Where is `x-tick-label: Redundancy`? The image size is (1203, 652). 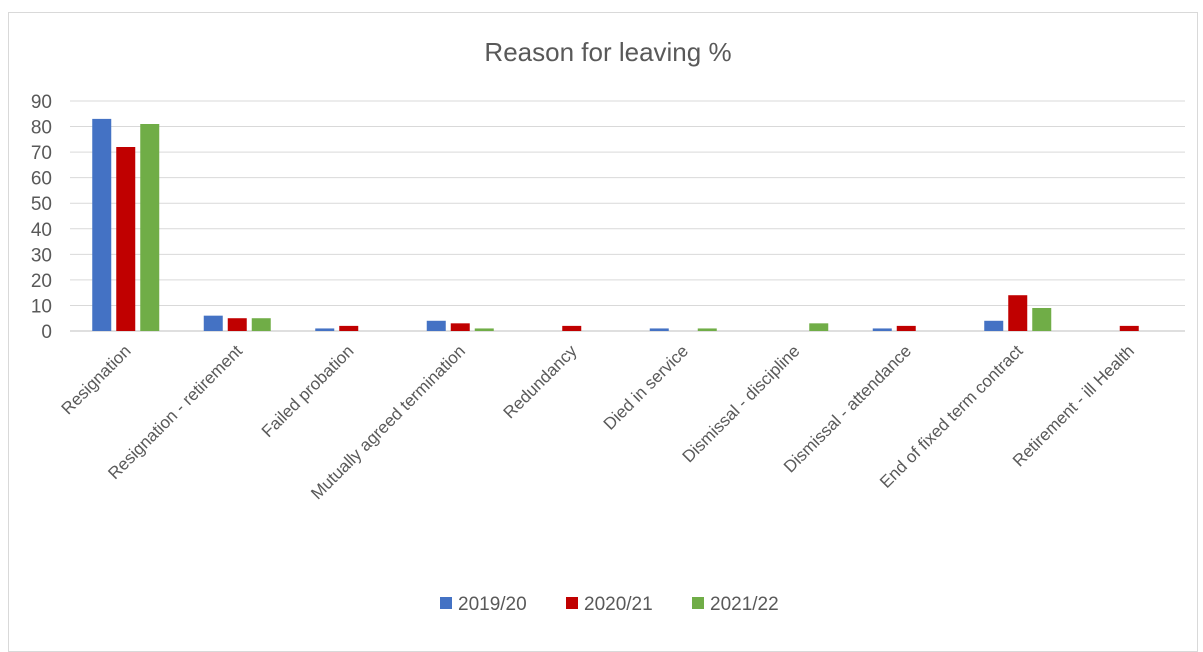
x-tick-label: Redundancy is located at coordinates (540, 381).